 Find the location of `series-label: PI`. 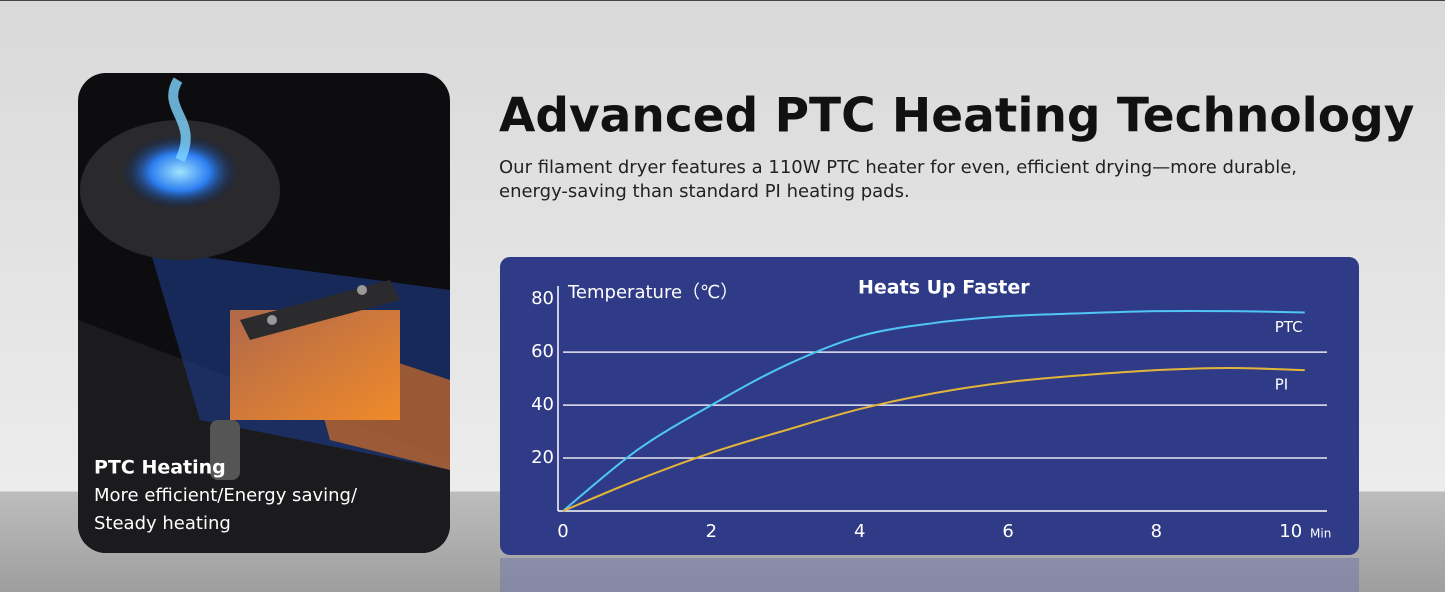

series-label: PI is located at coordinates (1281, 385).